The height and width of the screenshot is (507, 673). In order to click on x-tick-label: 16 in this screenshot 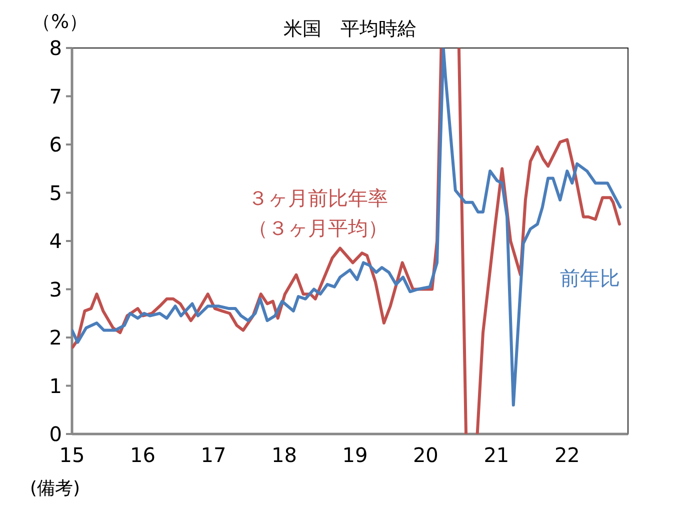, I will do `click(143, 455)`.